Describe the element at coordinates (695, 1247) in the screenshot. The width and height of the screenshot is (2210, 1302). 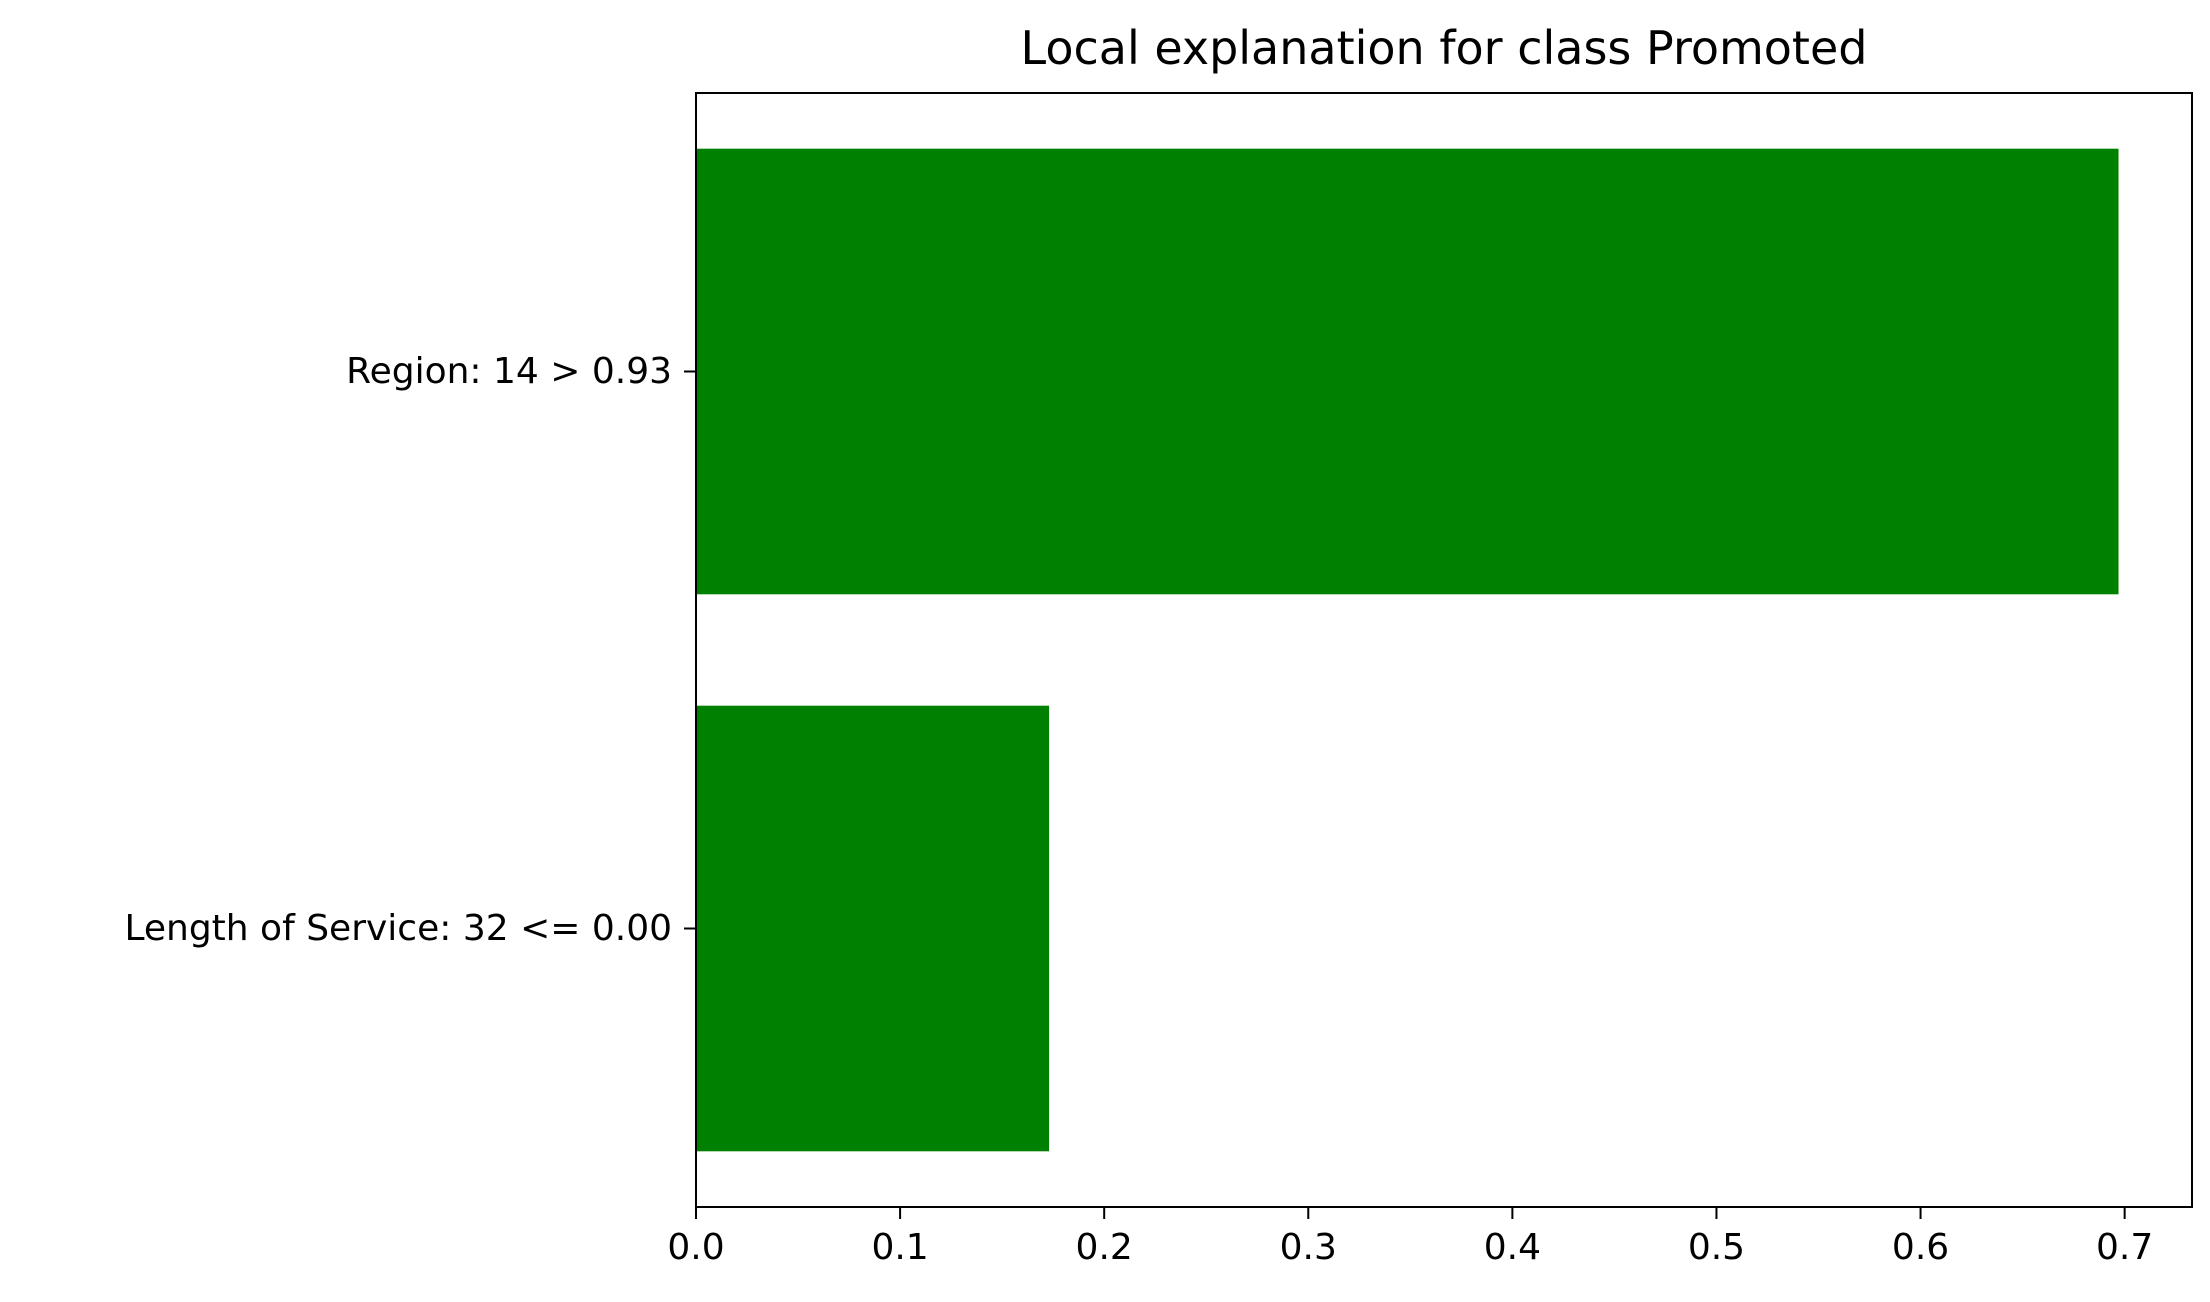
I see `x-tick-label: 0.0` at that location.